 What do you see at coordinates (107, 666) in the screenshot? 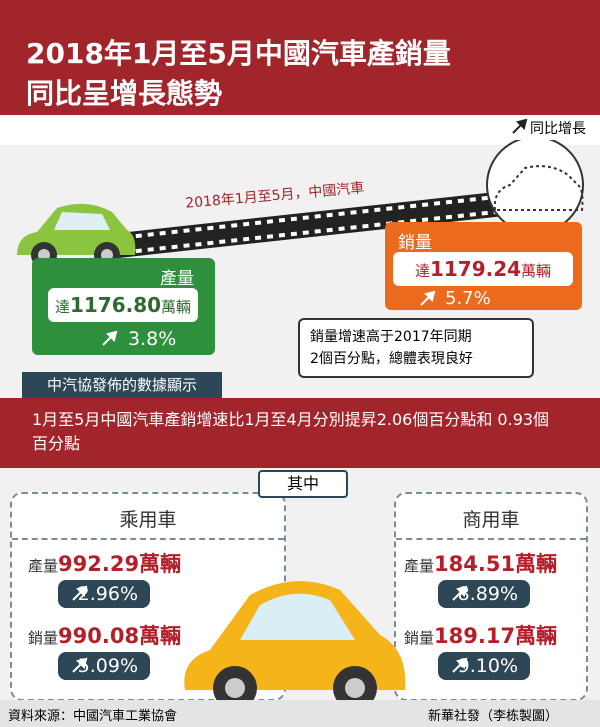
I see `growth: 5.09%` at bounding box center [107, 666].